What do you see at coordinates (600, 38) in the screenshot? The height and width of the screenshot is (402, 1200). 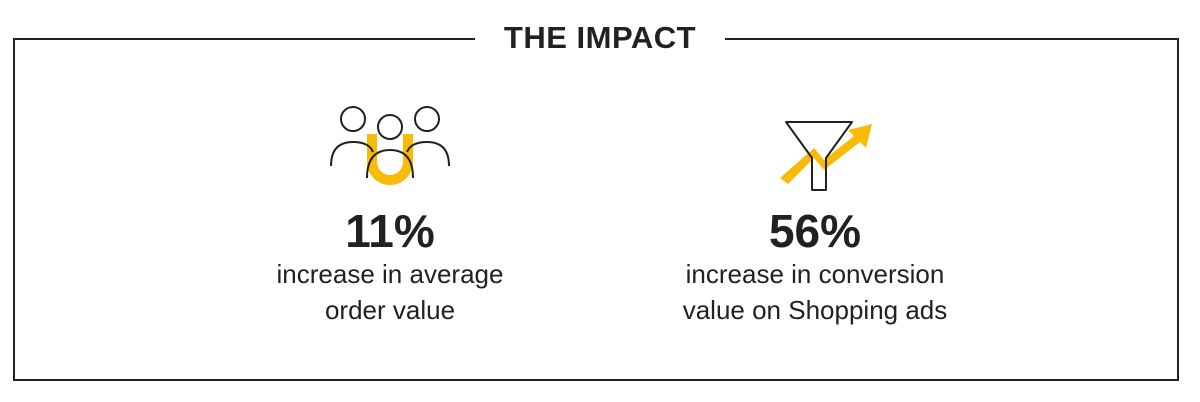 I see `section-heading: THE IMPACT` at bounding box center [600, 38].